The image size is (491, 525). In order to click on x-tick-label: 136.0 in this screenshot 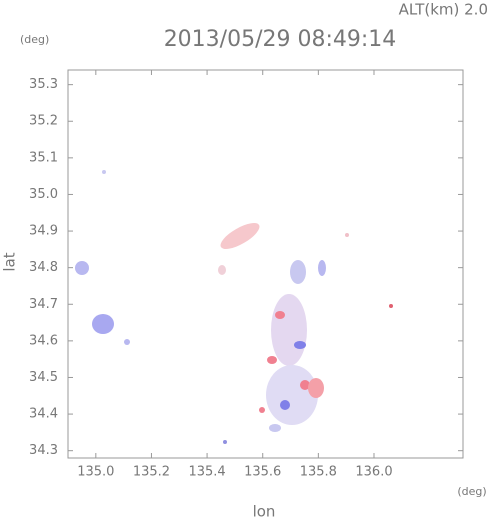, I will do `click(373, 472)`.